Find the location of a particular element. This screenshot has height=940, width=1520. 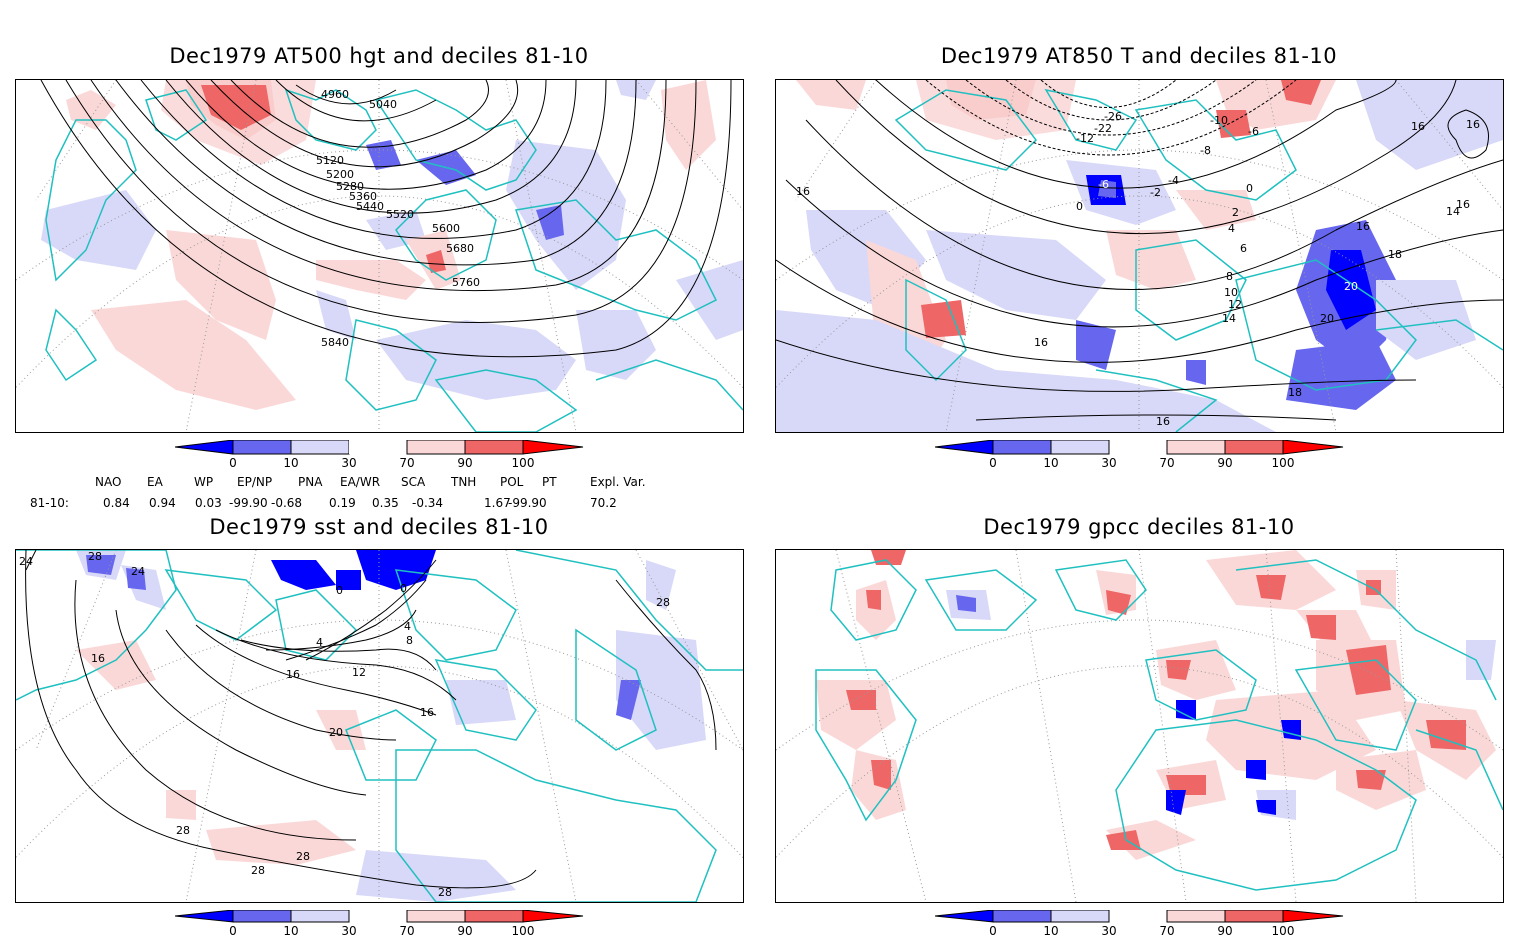

index-header: PNA is located at coordinates (310, 482).